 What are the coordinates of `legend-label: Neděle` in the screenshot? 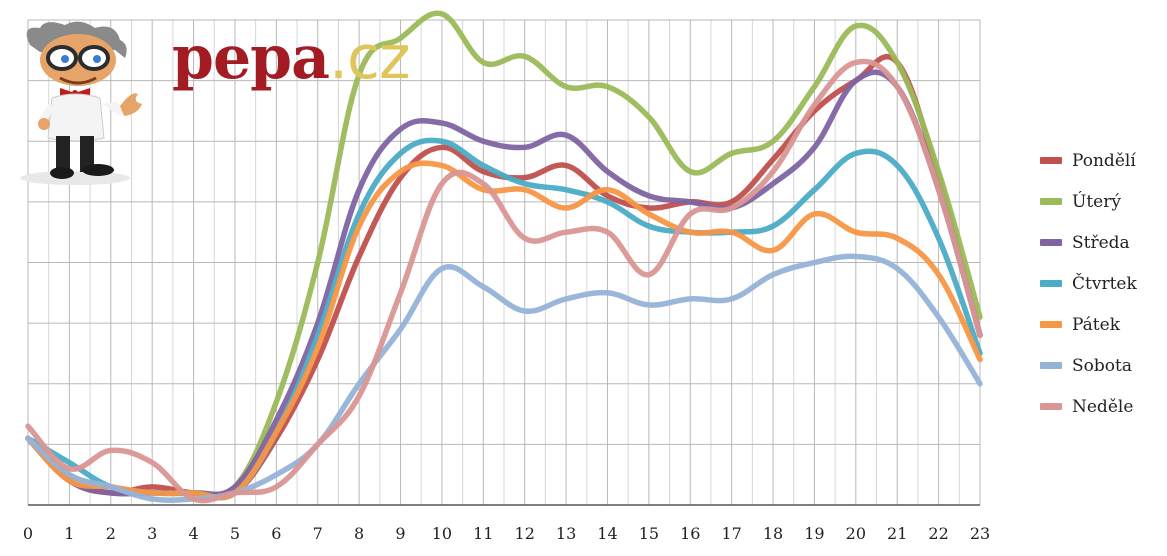 It's located at (1103, 406).